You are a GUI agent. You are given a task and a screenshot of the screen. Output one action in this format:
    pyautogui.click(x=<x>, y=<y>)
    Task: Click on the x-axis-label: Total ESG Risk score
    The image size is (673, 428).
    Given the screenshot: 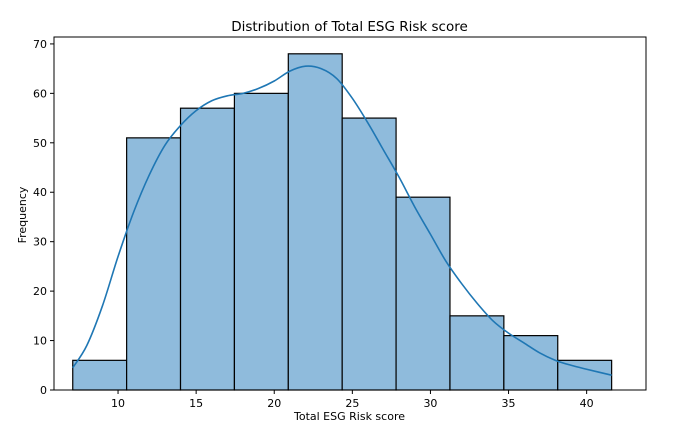 What is the action you would take?
    pyautogui.click(x=349, y=416)
    